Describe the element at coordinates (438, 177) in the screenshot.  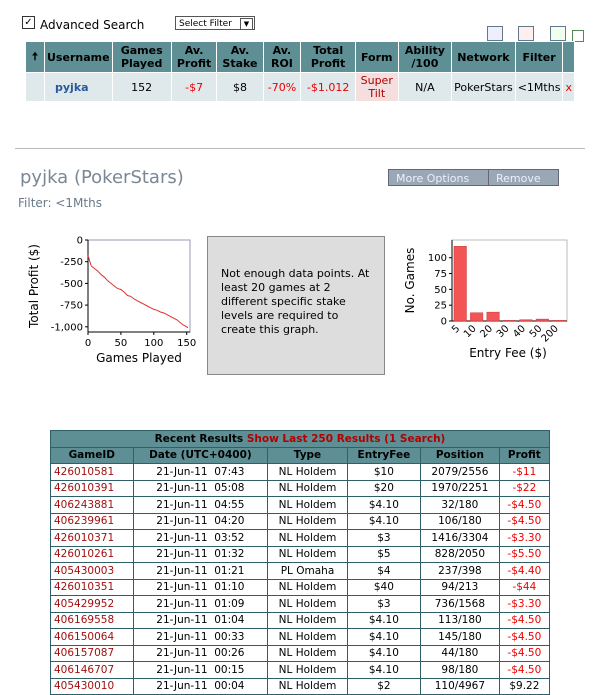
I see `button: More Options` at that location.